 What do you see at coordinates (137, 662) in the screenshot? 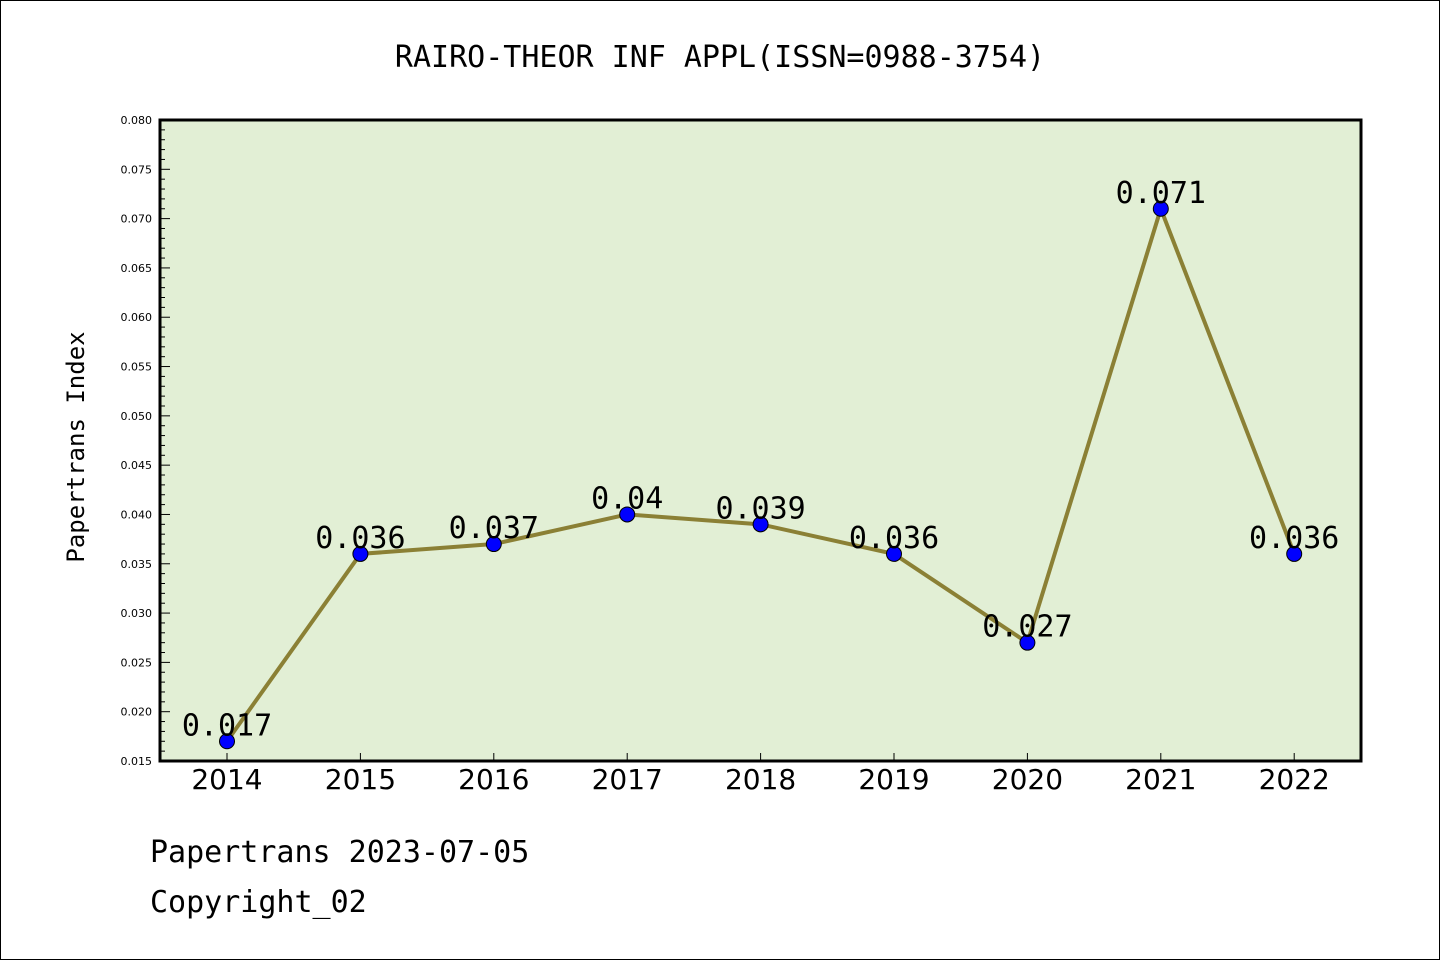
I see `y-tick-label: 0.025` at bounding box center [137, 662].